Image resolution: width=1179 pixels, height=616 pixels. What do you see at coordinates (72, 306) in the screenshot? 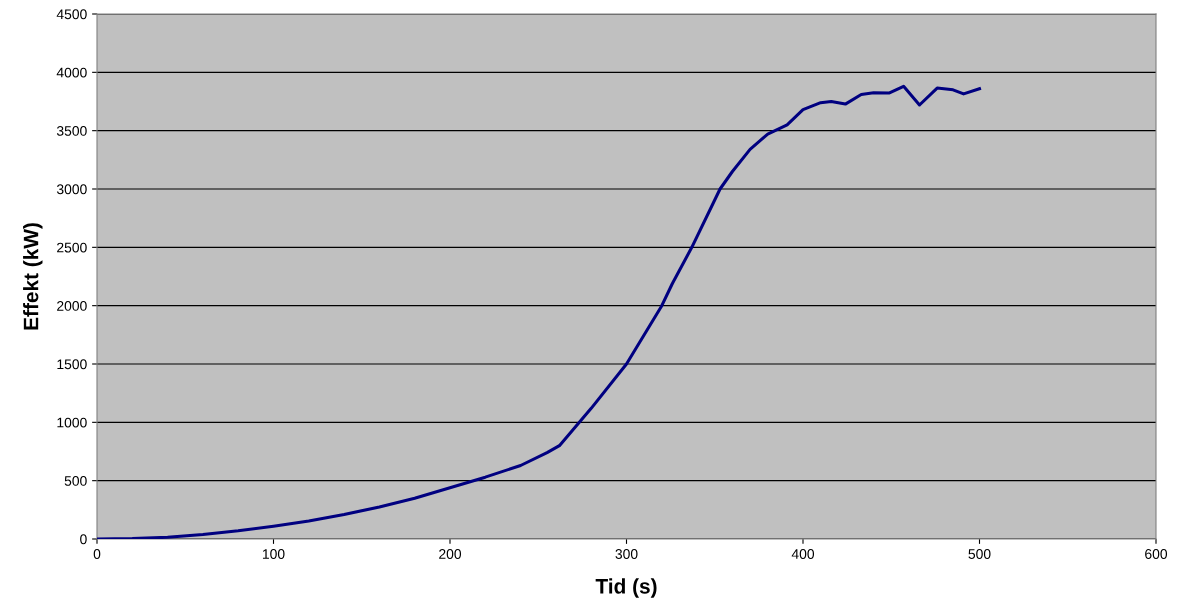
I see `y-tick-label: 2000` at bounding box center [72, 306].